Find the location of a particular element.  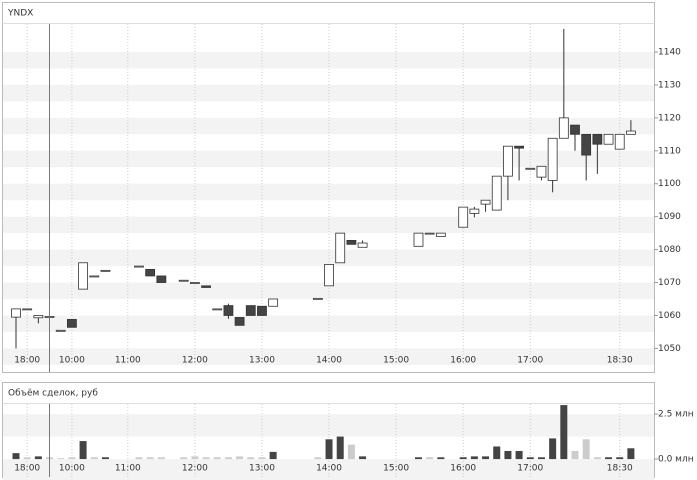

volume-title: Объём сделок, руб is located at coordinates (53, 394).